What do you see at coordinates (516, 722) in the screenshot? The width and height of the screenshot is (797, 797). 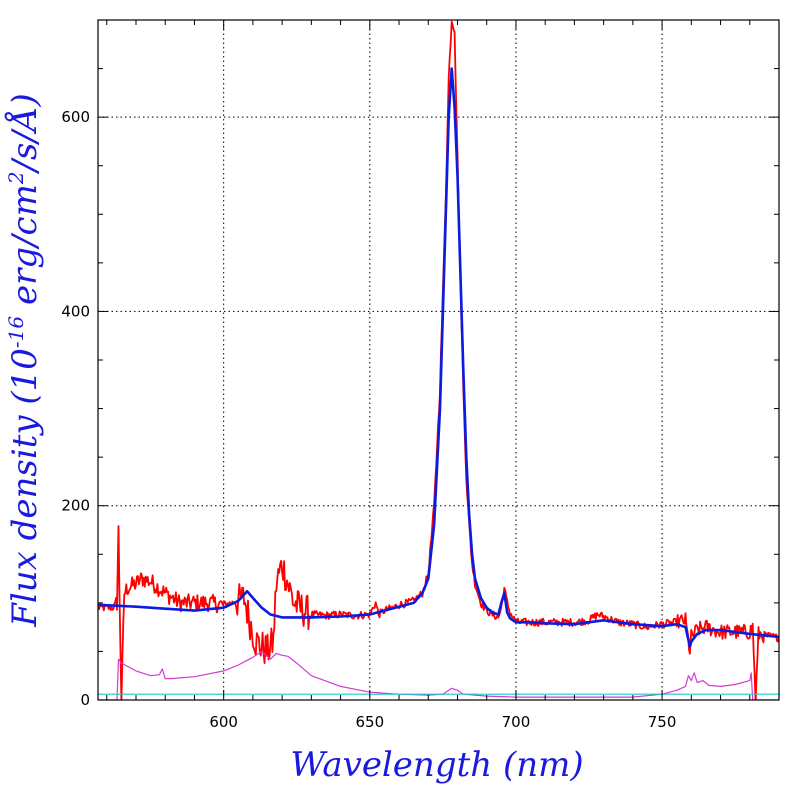 I see `x-tick-label: 700` at bounding box center [516, 722].